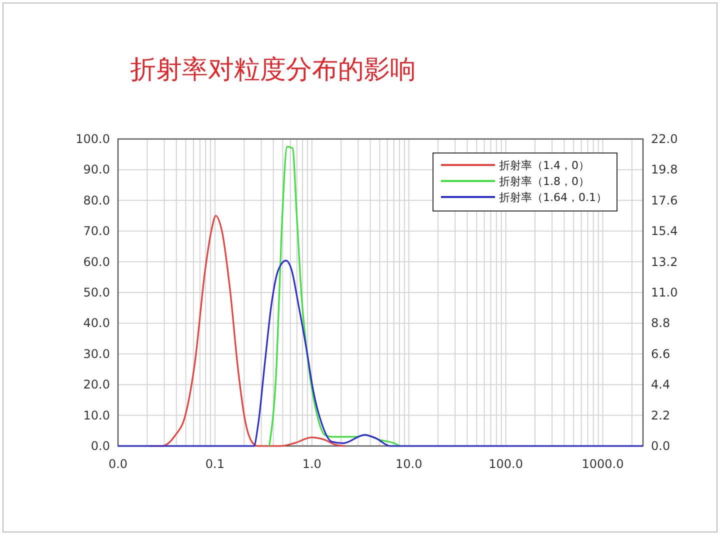  Describe the element at coordinates (505, 464) in the screenshot. I see `x-tick-label: 100.0` at that location.